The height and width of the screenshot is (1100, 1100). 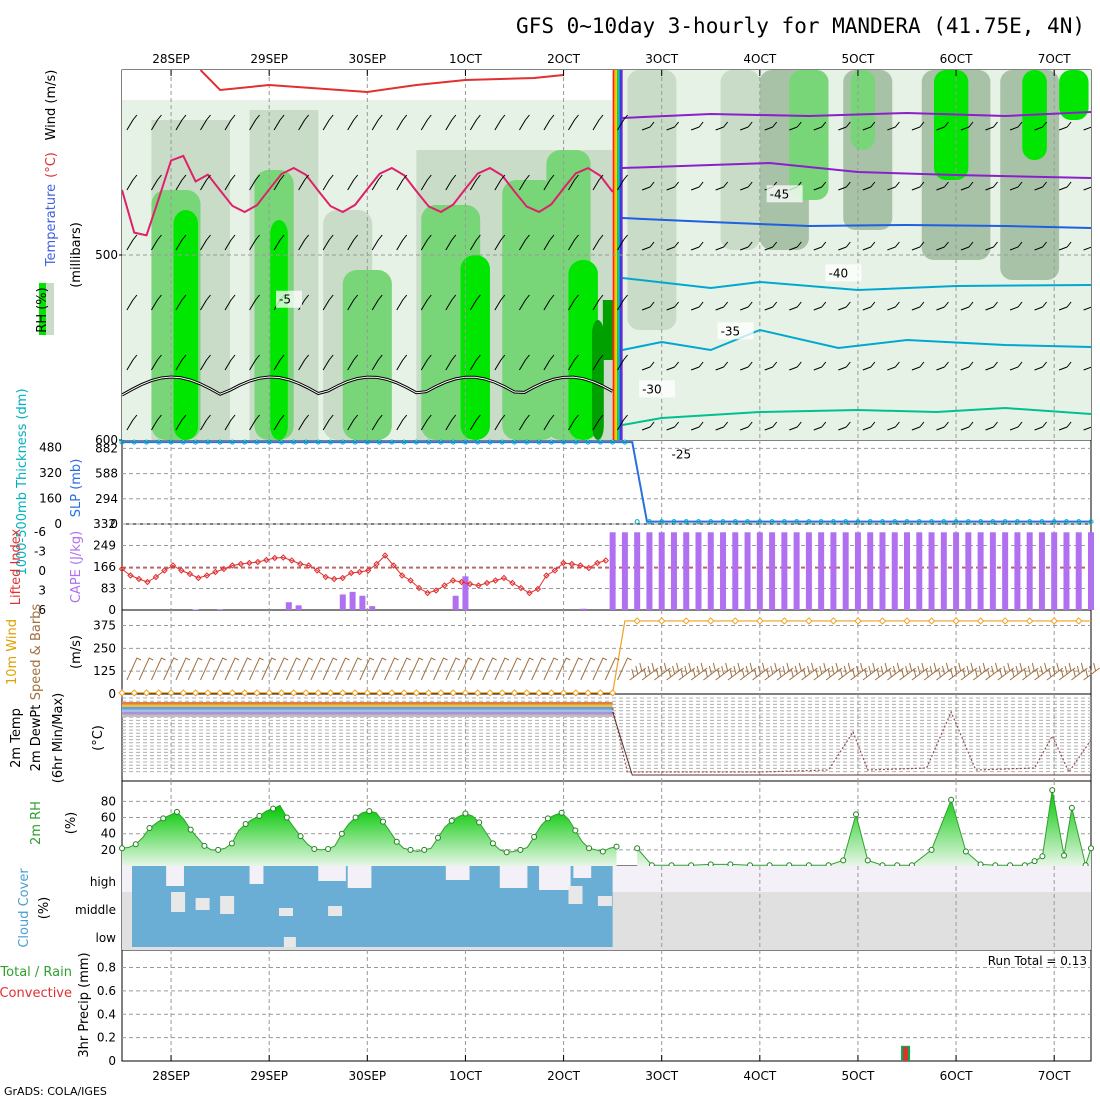 What do you see at coordinates (44, 908) in the screenshot?
I see `ylabel-cloud-unit: (%)` at bounding box center [44, 908].